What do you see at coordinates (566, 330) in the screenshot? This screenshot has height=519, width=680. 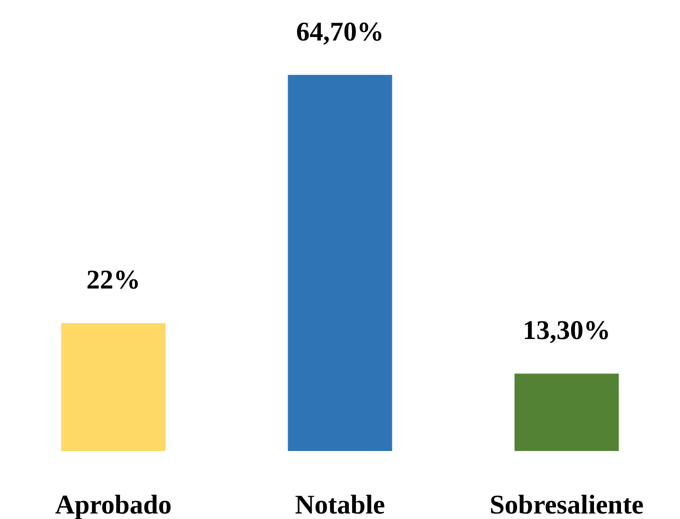 I see `data-label: 13,30%` at bounding box center [566, 330].